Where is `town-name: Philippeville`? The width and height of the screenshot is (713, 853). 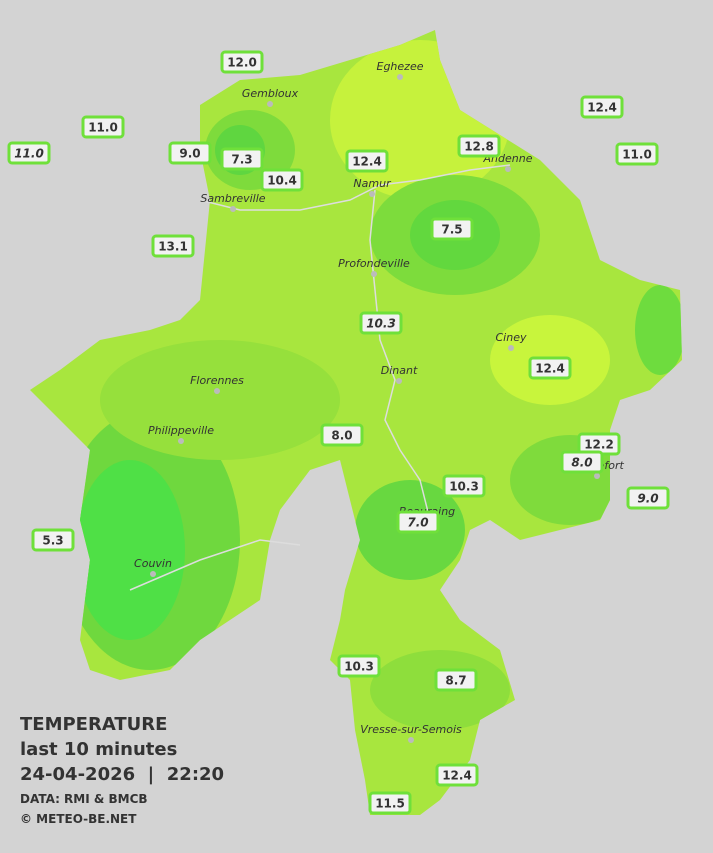 town-name: Philippeville is located at coordinates (181, 430).